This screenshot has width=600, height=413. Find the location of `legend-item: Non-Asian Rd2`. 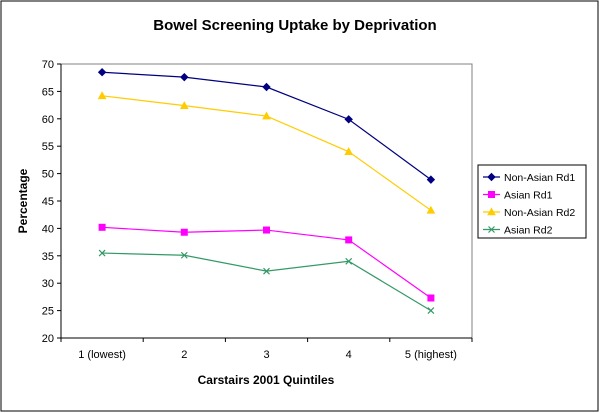

legend-item: Non-Asian Rd2 is located at coordinates (529, 213).